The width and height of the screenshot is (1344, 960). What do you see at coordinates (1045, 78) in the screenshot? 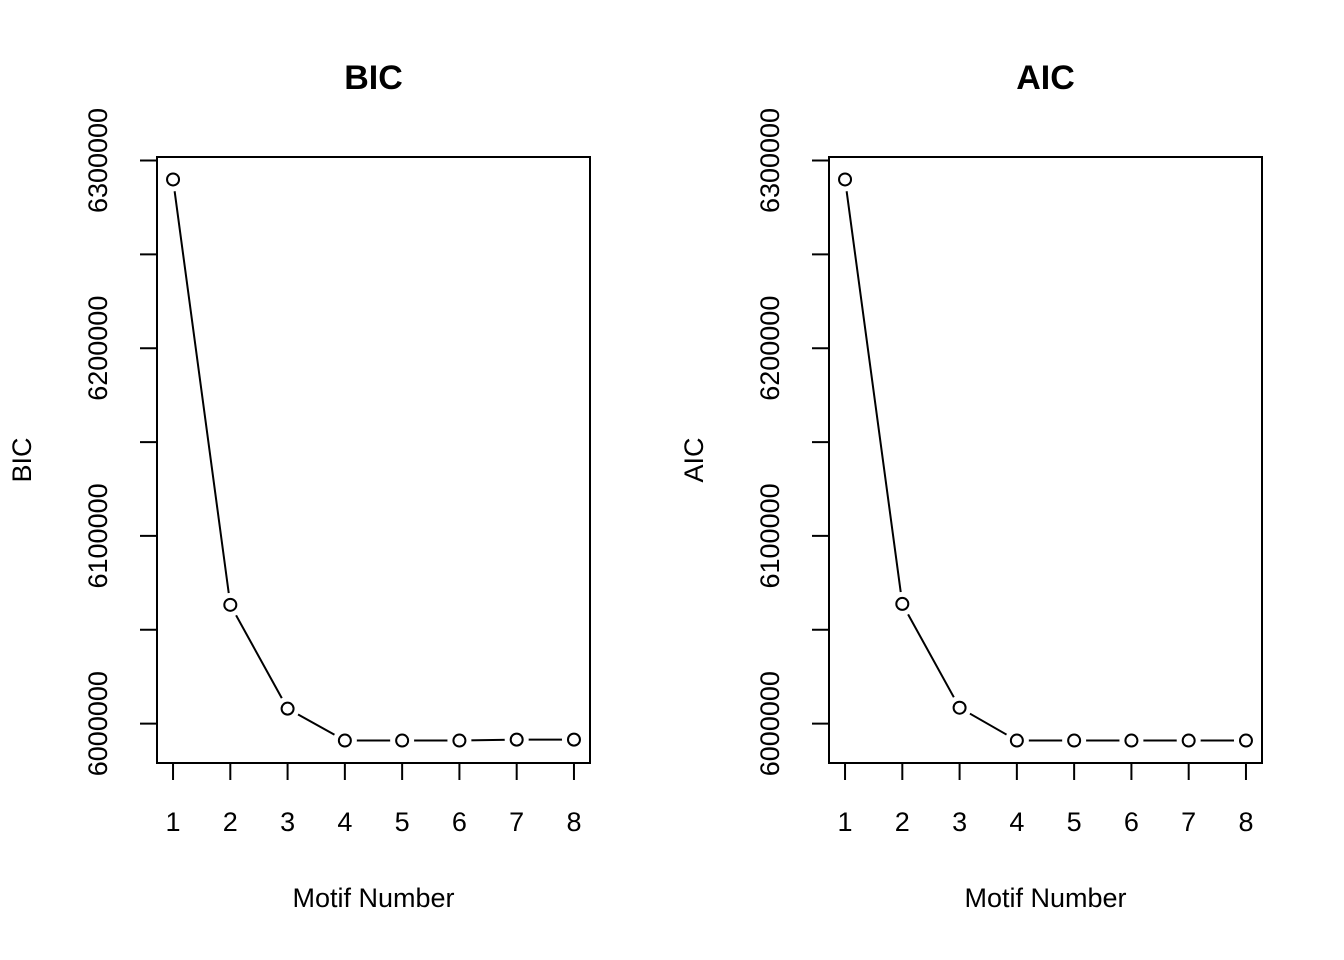
I see `chart-title: AIC` at bounding box center [1045, 78].